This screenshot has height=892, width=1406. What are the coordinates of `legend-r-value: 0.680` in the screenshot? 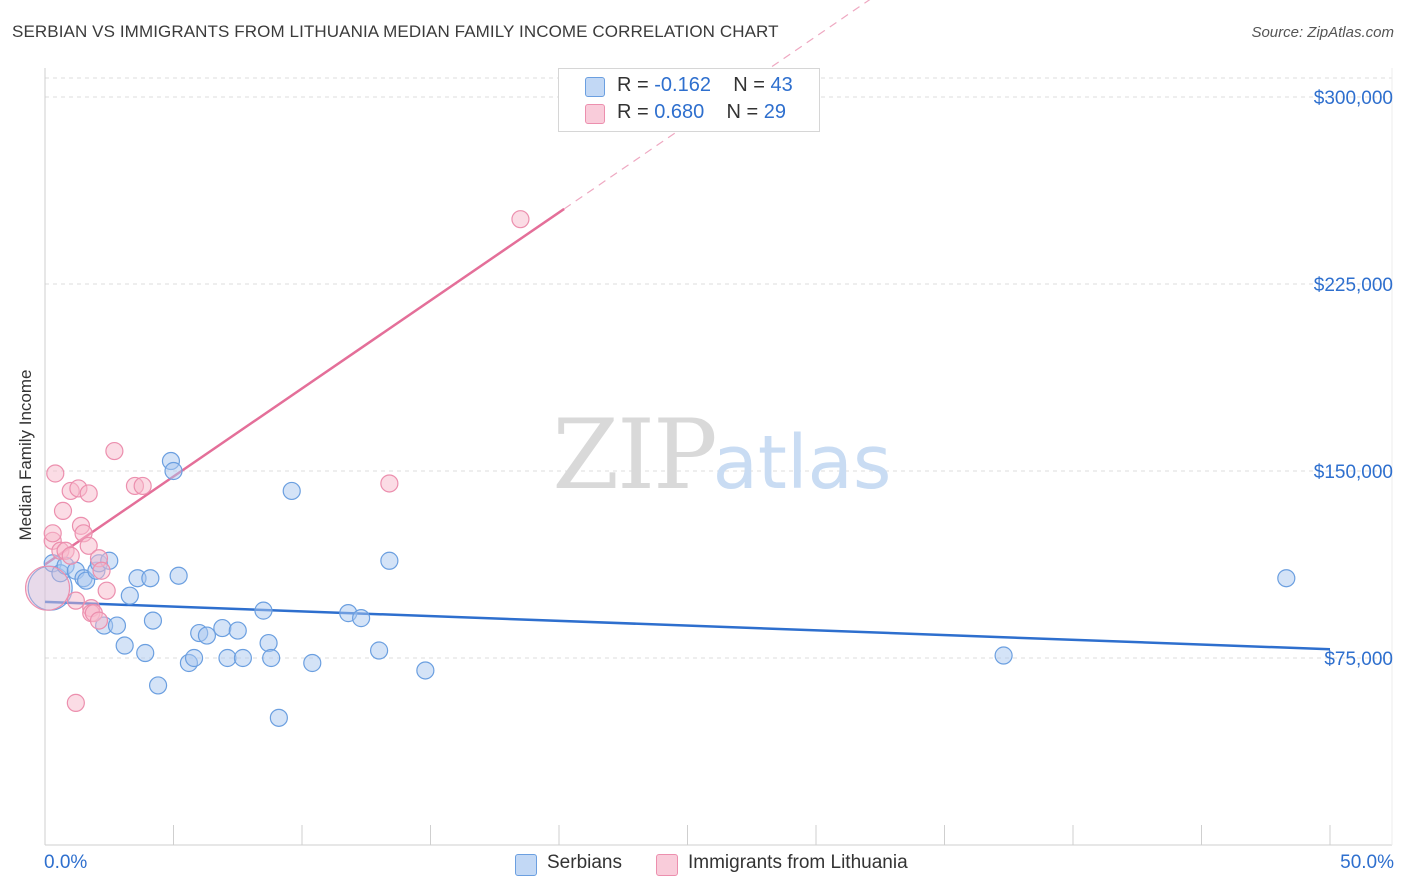 It's located at (679, 112).